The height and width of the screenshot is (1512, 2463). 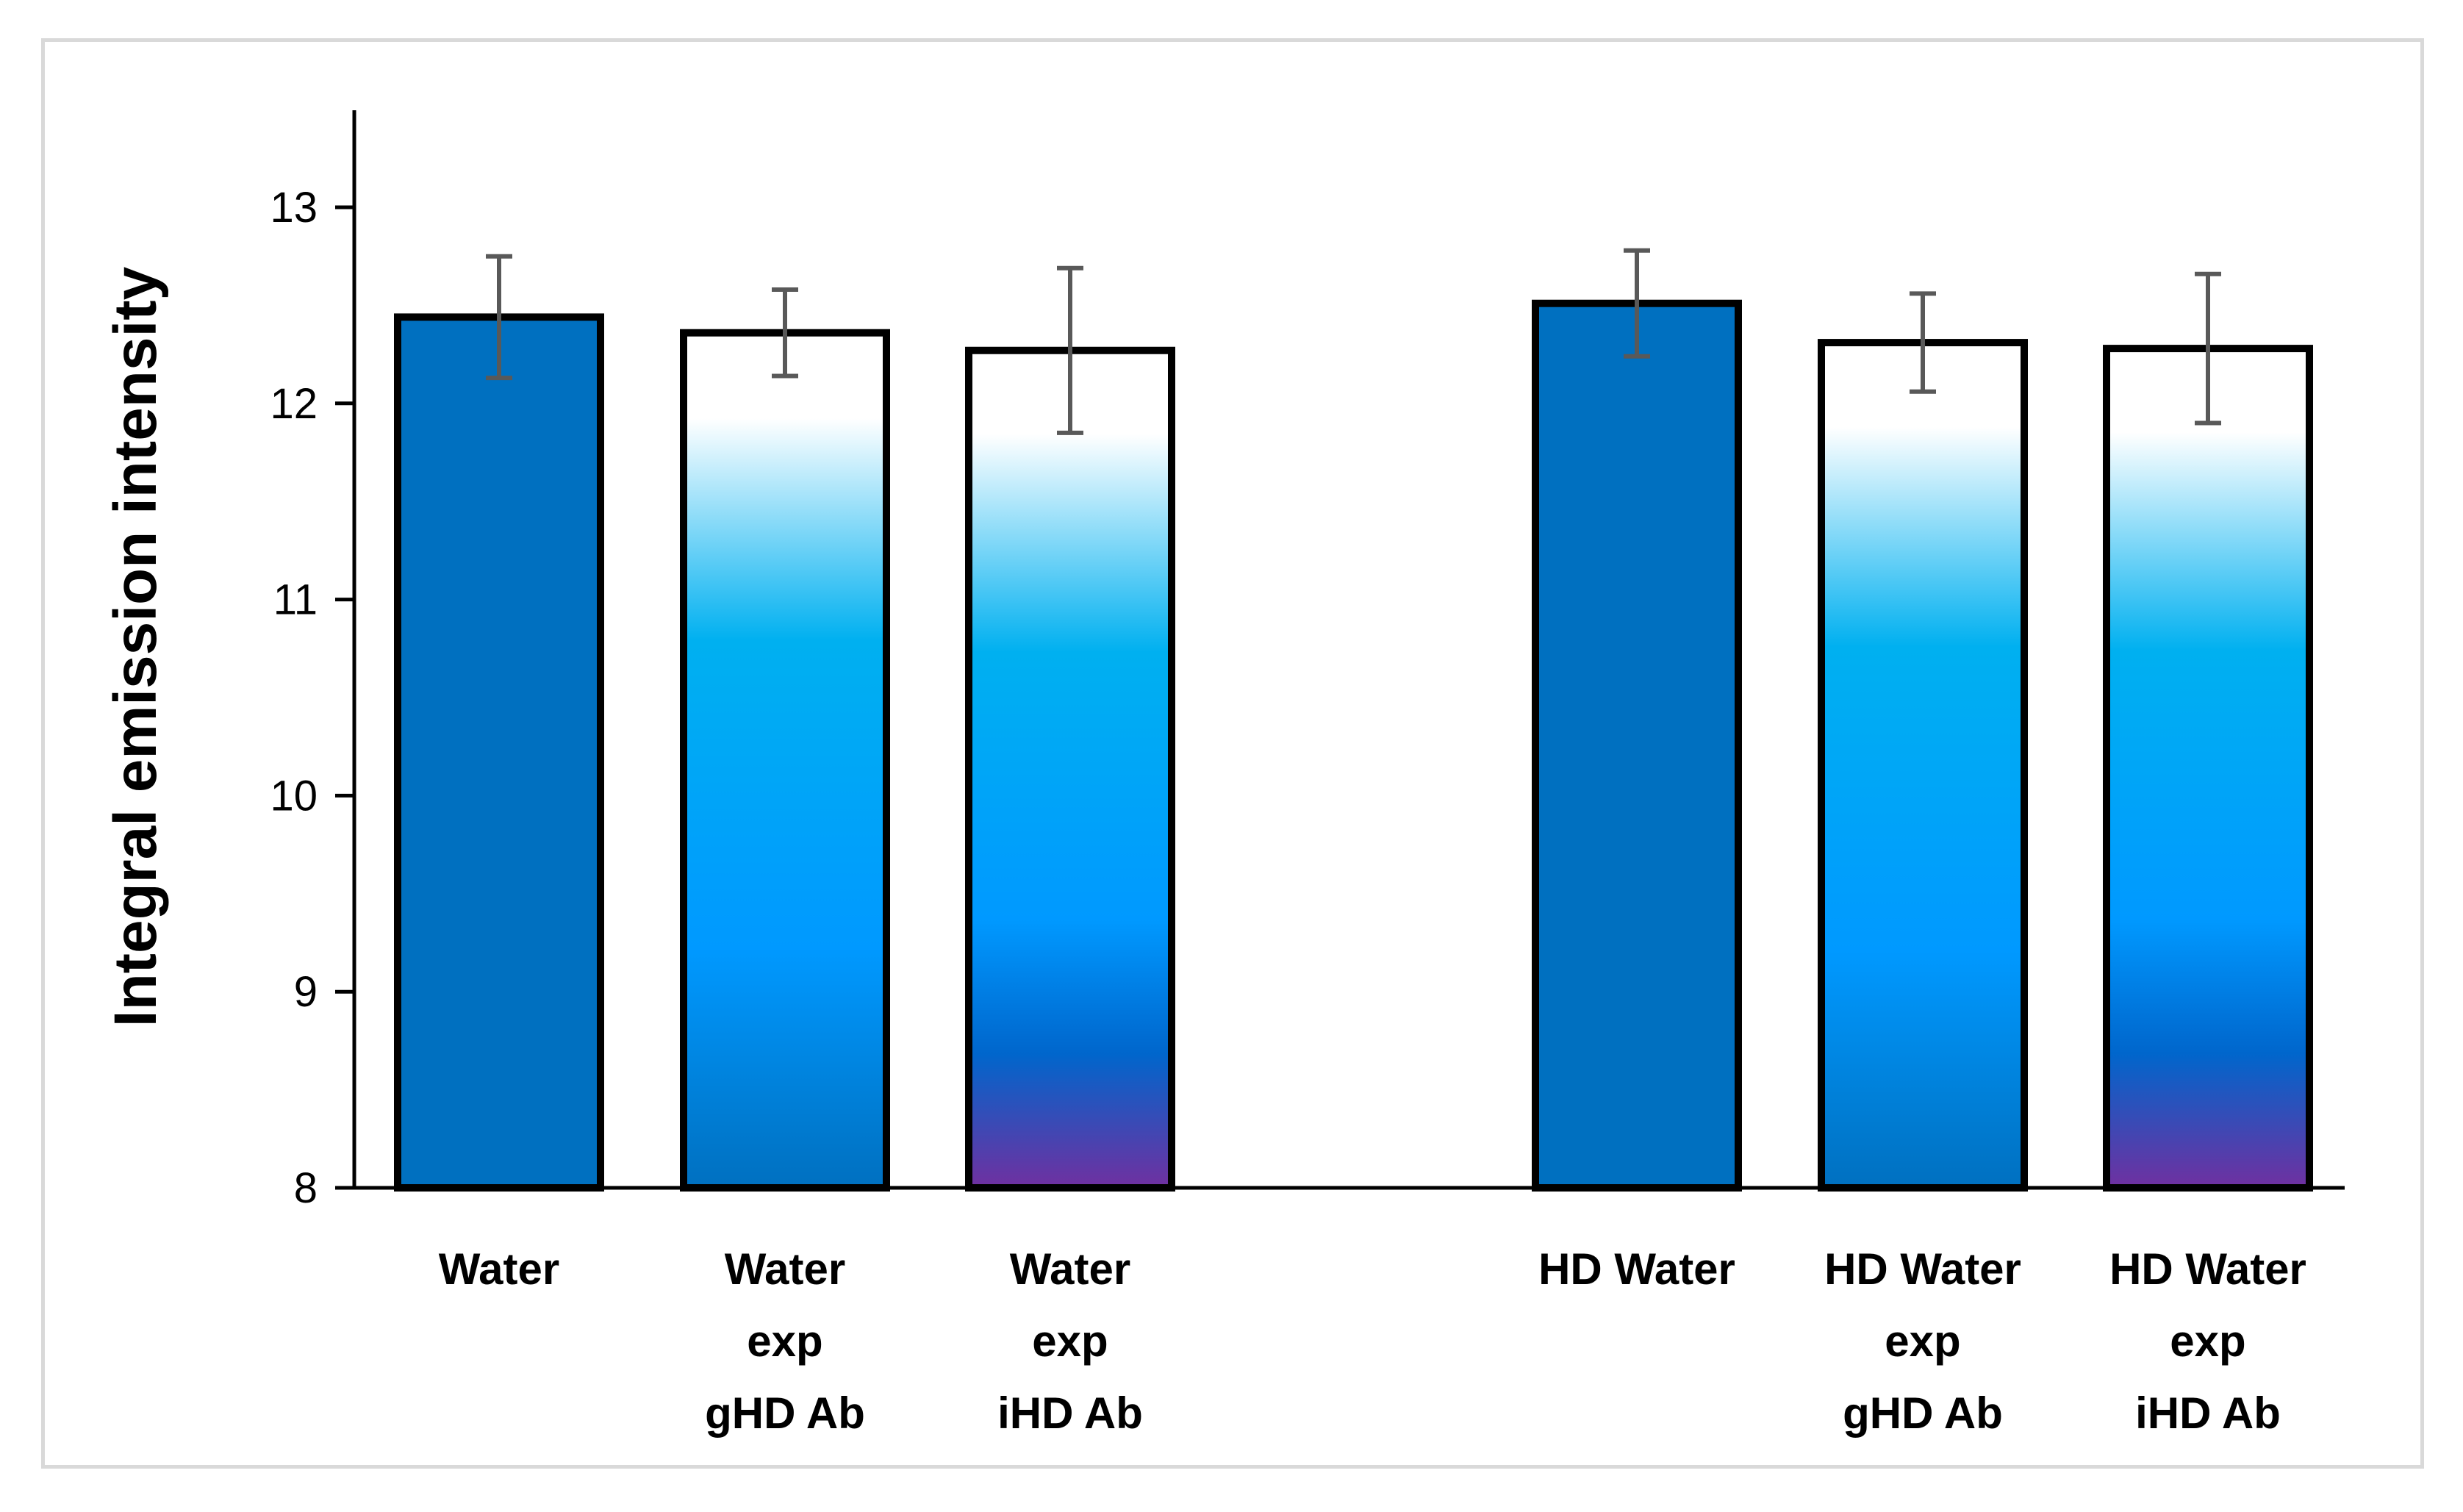 I want to click on category-label: HD Water exp gHD Ab, so click(x=1923, y=1341).